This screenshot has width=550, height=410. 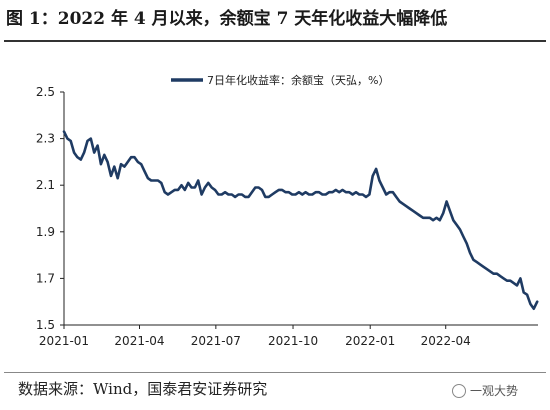 What do you see at coordinates (45, 232) in the screenshot?
I see `y-tick-label: 1.9` at bounding box center [45, 232].